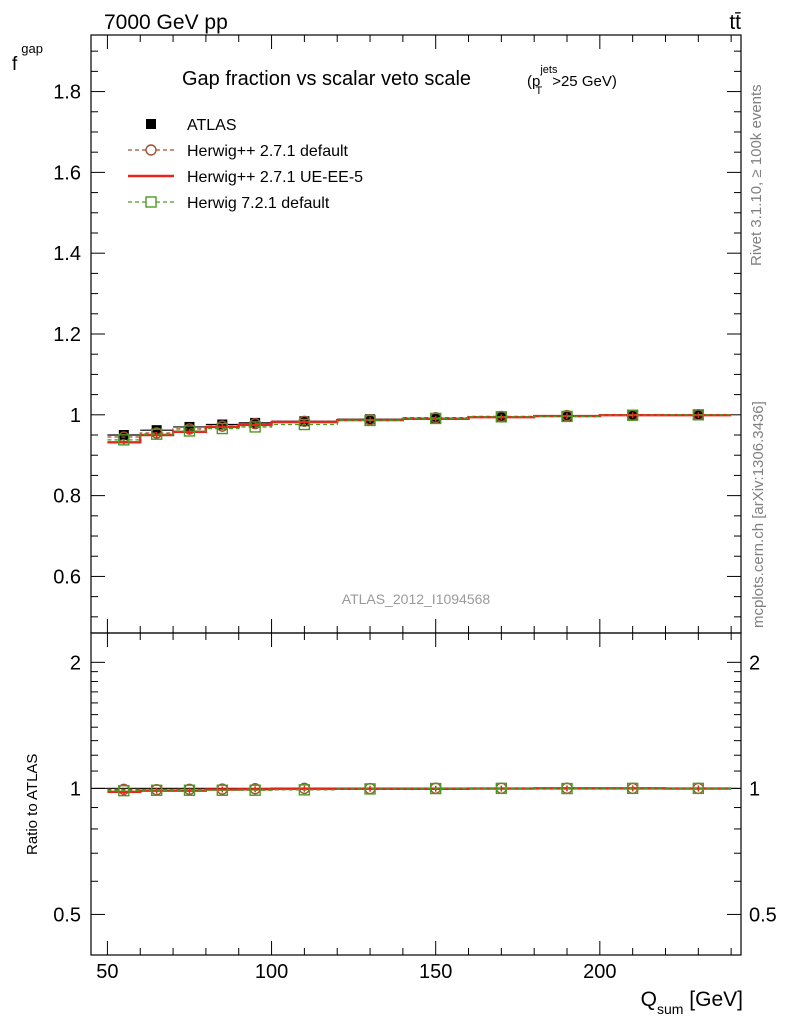 Image resolution: width=786 pixels, height=1024 pixels. What do you see at coordinates (75, 416) in the screenshot?
I see `y-tick-label: 1` at bounding box center [75, 416].